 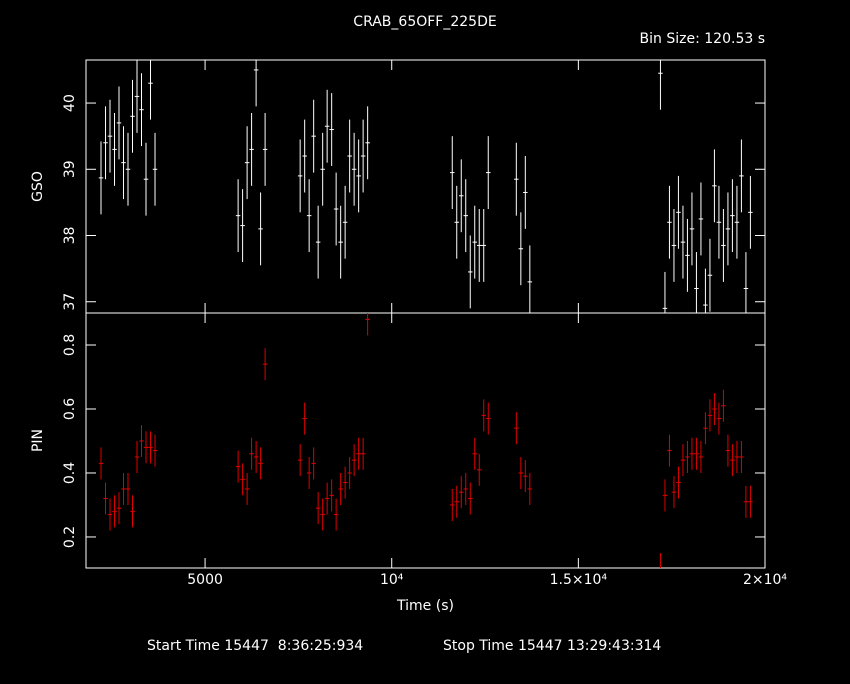 What do you see at coordinates (425, 606) in the screenshot?
I see `x-axis-label: Time (s)` at bounding box center [425, 606].